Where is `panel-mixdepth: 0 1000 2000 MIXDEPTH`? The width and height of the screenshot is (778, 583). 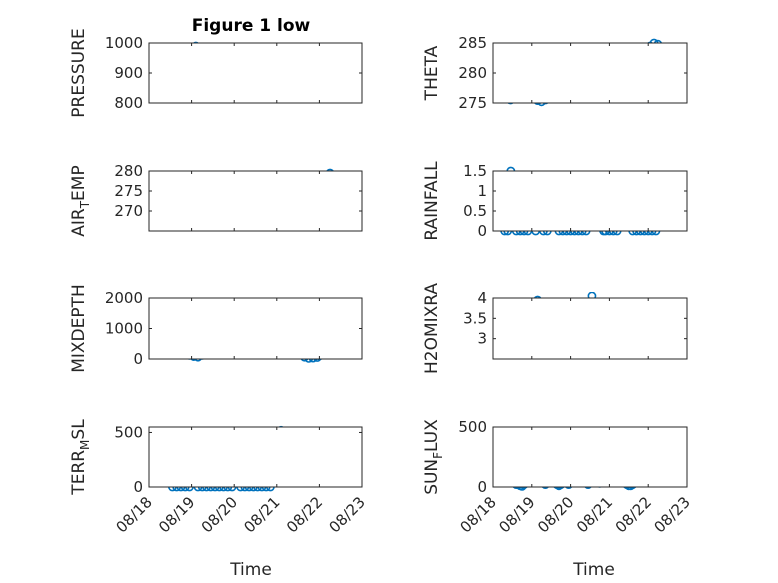 panel-mixdepth: 0 1000 2000 MIXDEPTH is located at coordinates (216, 328).